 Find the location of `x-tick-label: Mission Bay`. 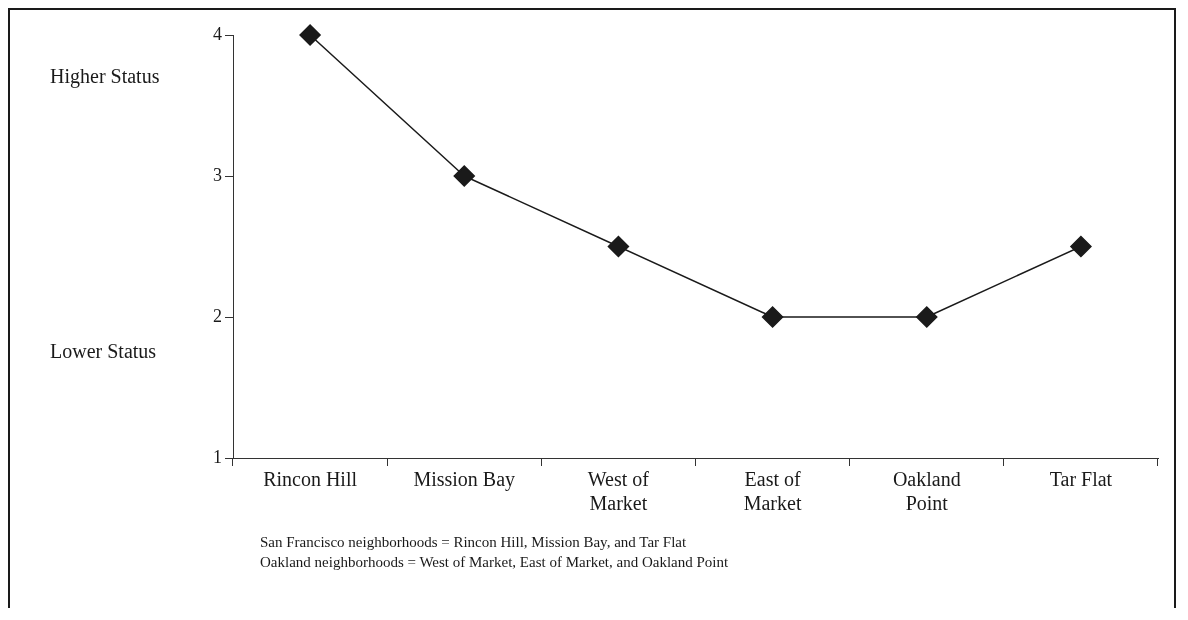

x-tick-label: Mission Bay is located at coordinates (464, 480).